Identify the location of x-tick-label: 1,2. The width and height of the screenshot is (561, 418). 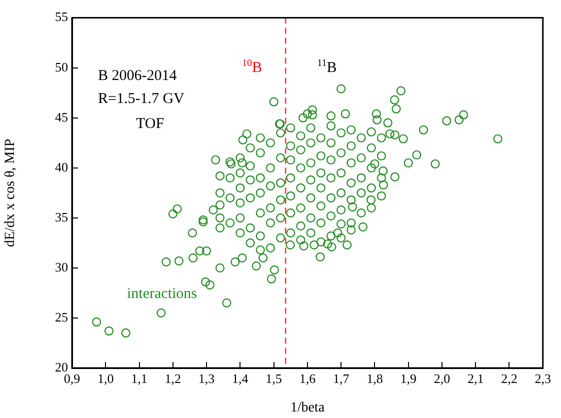
(173, 378).